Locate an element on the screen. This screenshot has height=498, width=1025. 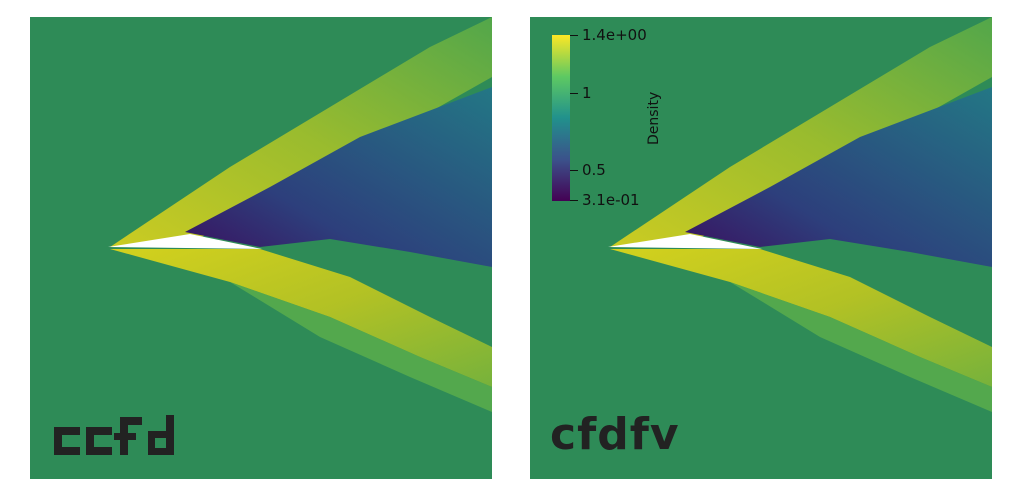
cfdfv-logo: cfdfv is located at coordinates (615, 434).